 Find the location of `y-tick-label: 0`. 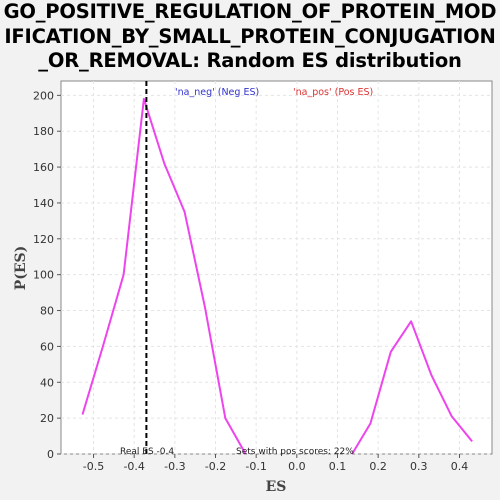

y-tick-label: 0 is located at coordinates (50, 454).